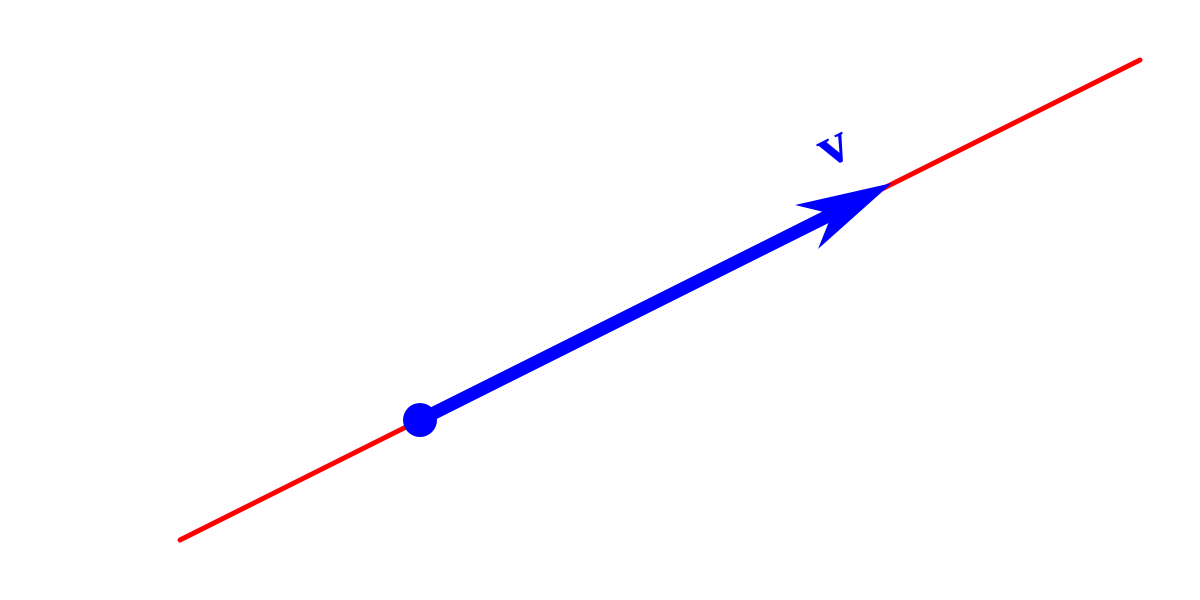  Describe the element at coordinates (843, 216) in the screenshot. I see `vector-arrowhead` at that location.